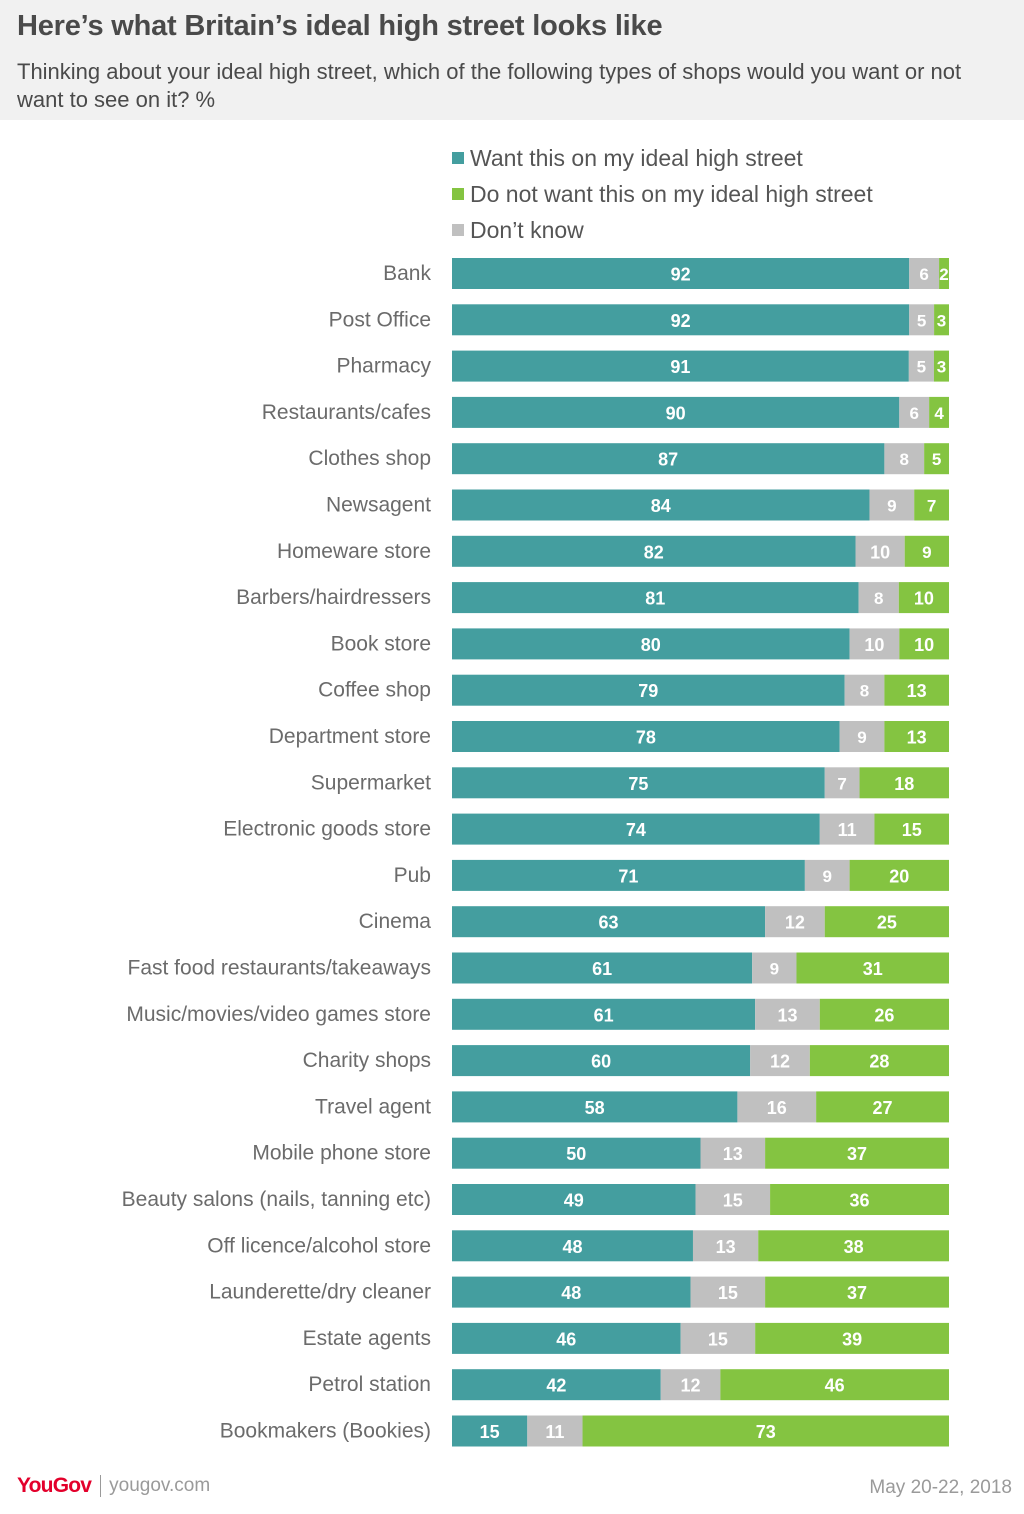  I want to click on data-label-want: 48, so click(572, 1247).